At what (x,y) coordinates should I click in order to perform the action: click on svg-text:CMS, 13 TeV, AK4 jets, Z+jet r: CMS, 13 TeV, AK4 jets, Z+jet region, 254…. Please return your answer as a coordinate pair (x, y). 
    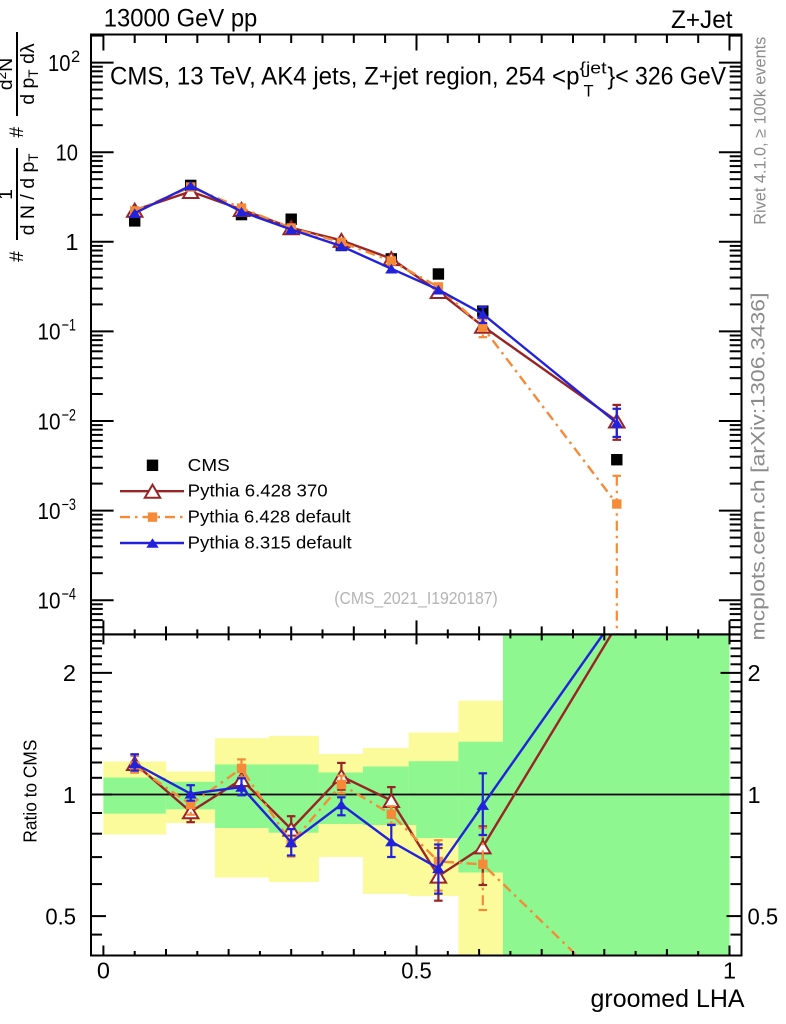
    Looking at the image, I should click on (345, 76).